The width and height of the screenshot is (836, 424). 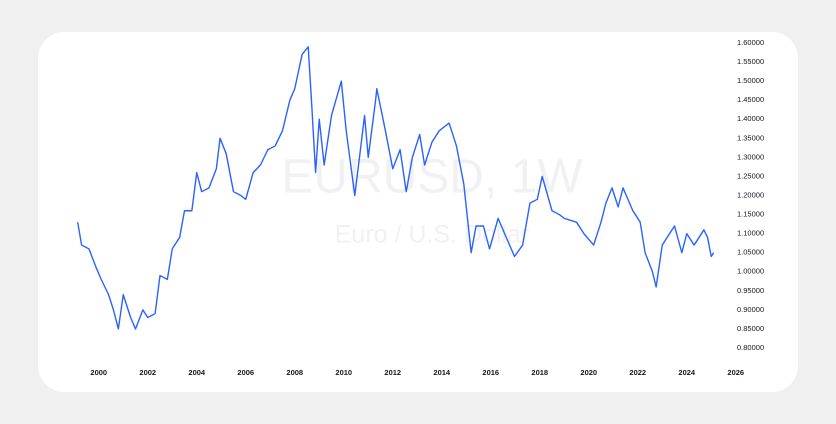 What do you see at coordinates (750, 80) in the screenshot?
I see `y-tick-label: 1.50000` at bounding box center [750, 80].